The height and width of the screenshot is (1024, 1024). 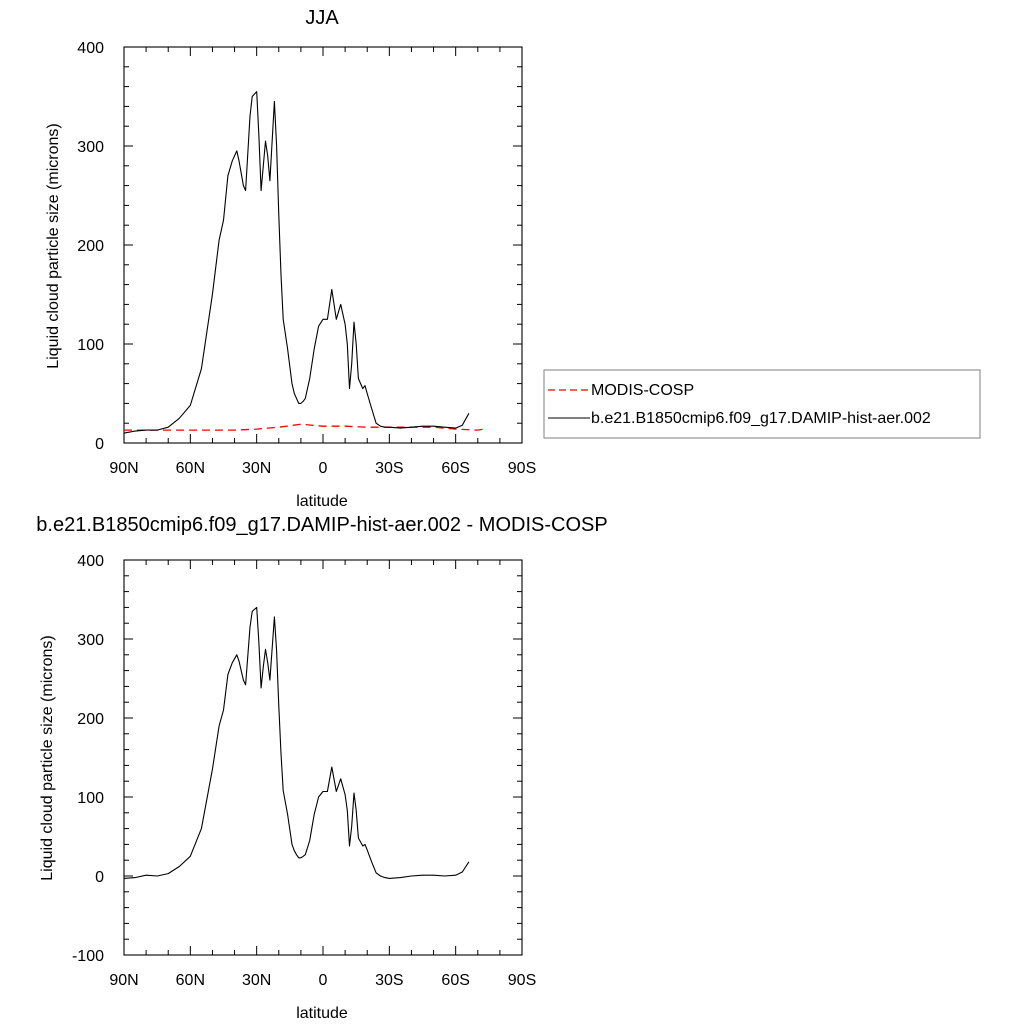 I want to click on bottom-panel-ylabel: Liquid cloud particle size (microns), so click(x=47, y=757).